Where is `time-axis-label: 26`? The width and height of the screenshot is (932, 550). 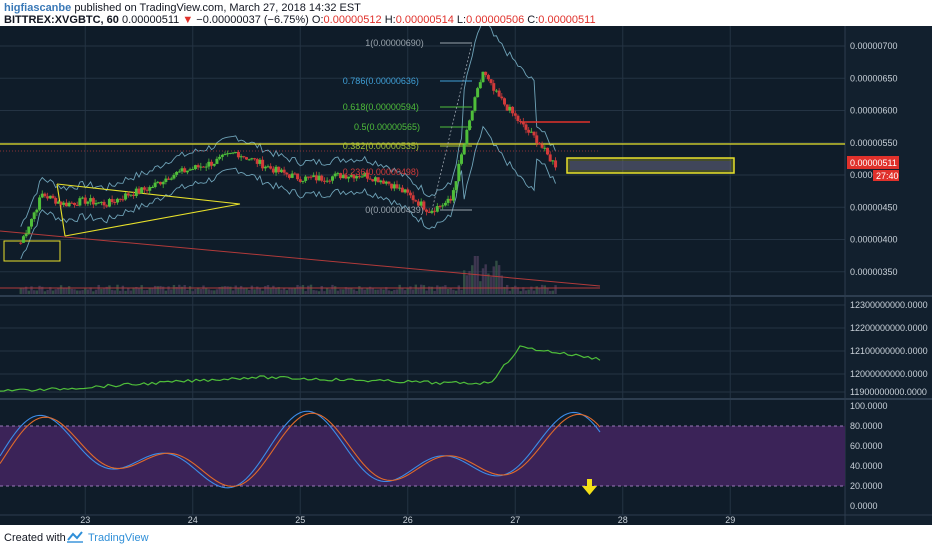
time-axis-label: 26 is located at coordinates (408, 520).